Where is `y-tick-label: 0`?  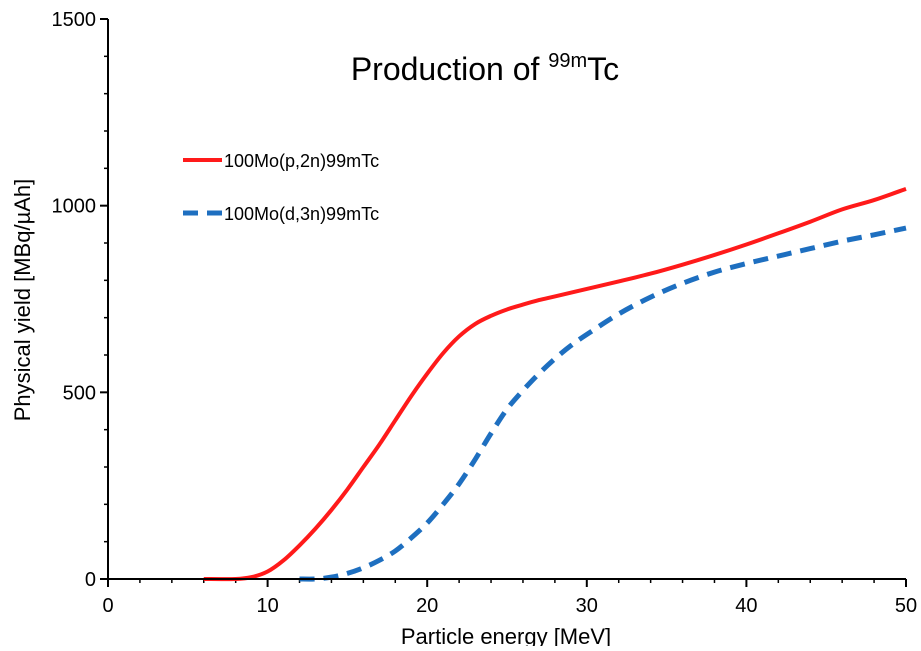
y-tick-label: 0 is located at coordinates (90, 580).